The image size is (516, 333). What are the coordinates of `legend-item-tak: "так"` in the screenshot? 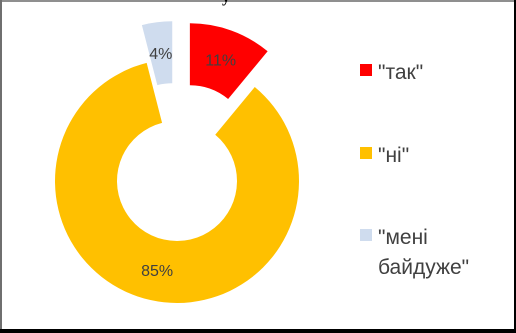 It's located at (434, 73).